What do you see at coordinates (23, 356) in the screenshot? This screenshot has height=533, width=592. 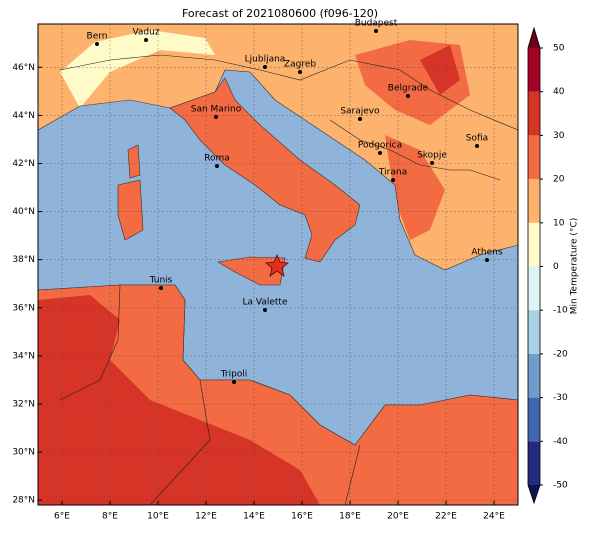 I see `y-tick-label: 34°N` at bounding box center [23, 356].